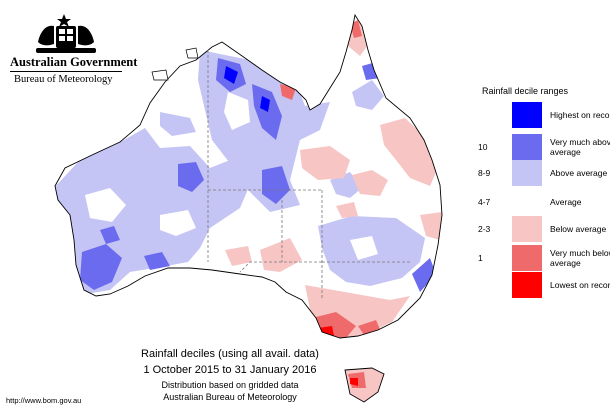 This screenshot has width=610, height=407. I want to click on legend-label: Average, so click(566, 202).